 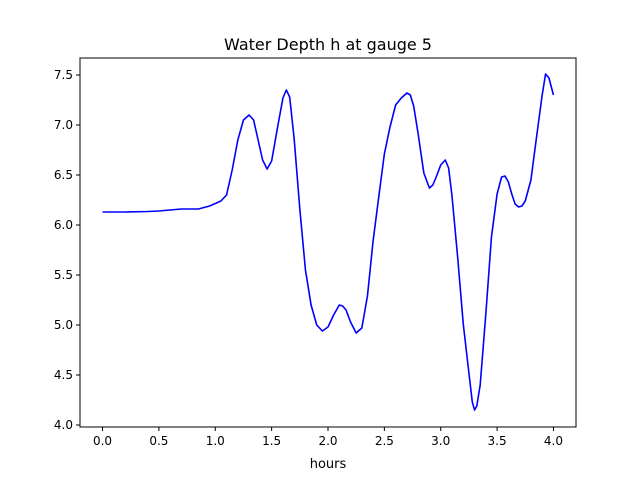 What do you see at coordinates (497, 441) in the screenshot?
I see `x-tick-label: 3.5` at bounding box center [497, 441].